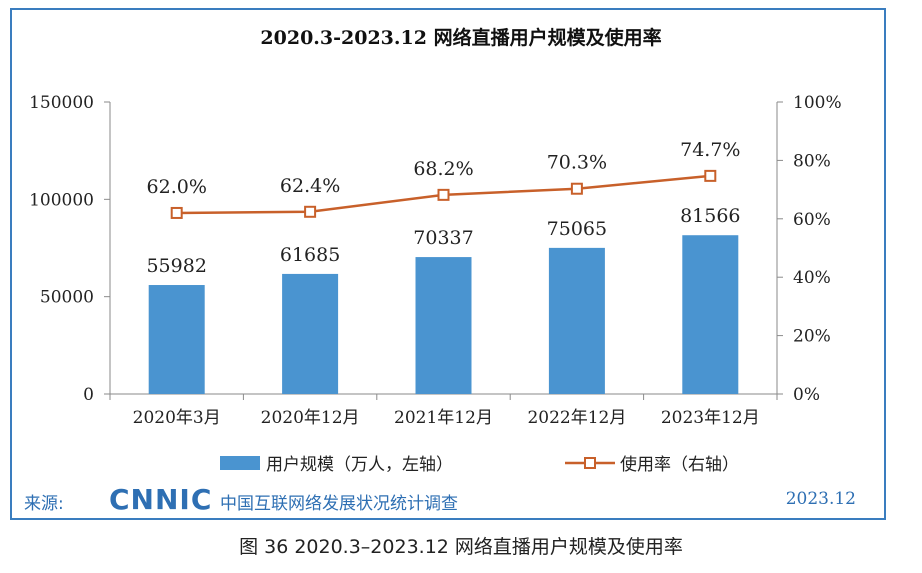  Describe the element at coordinates (820, 499) in the screenshot. I see `source-date: 2023.12` at that location.